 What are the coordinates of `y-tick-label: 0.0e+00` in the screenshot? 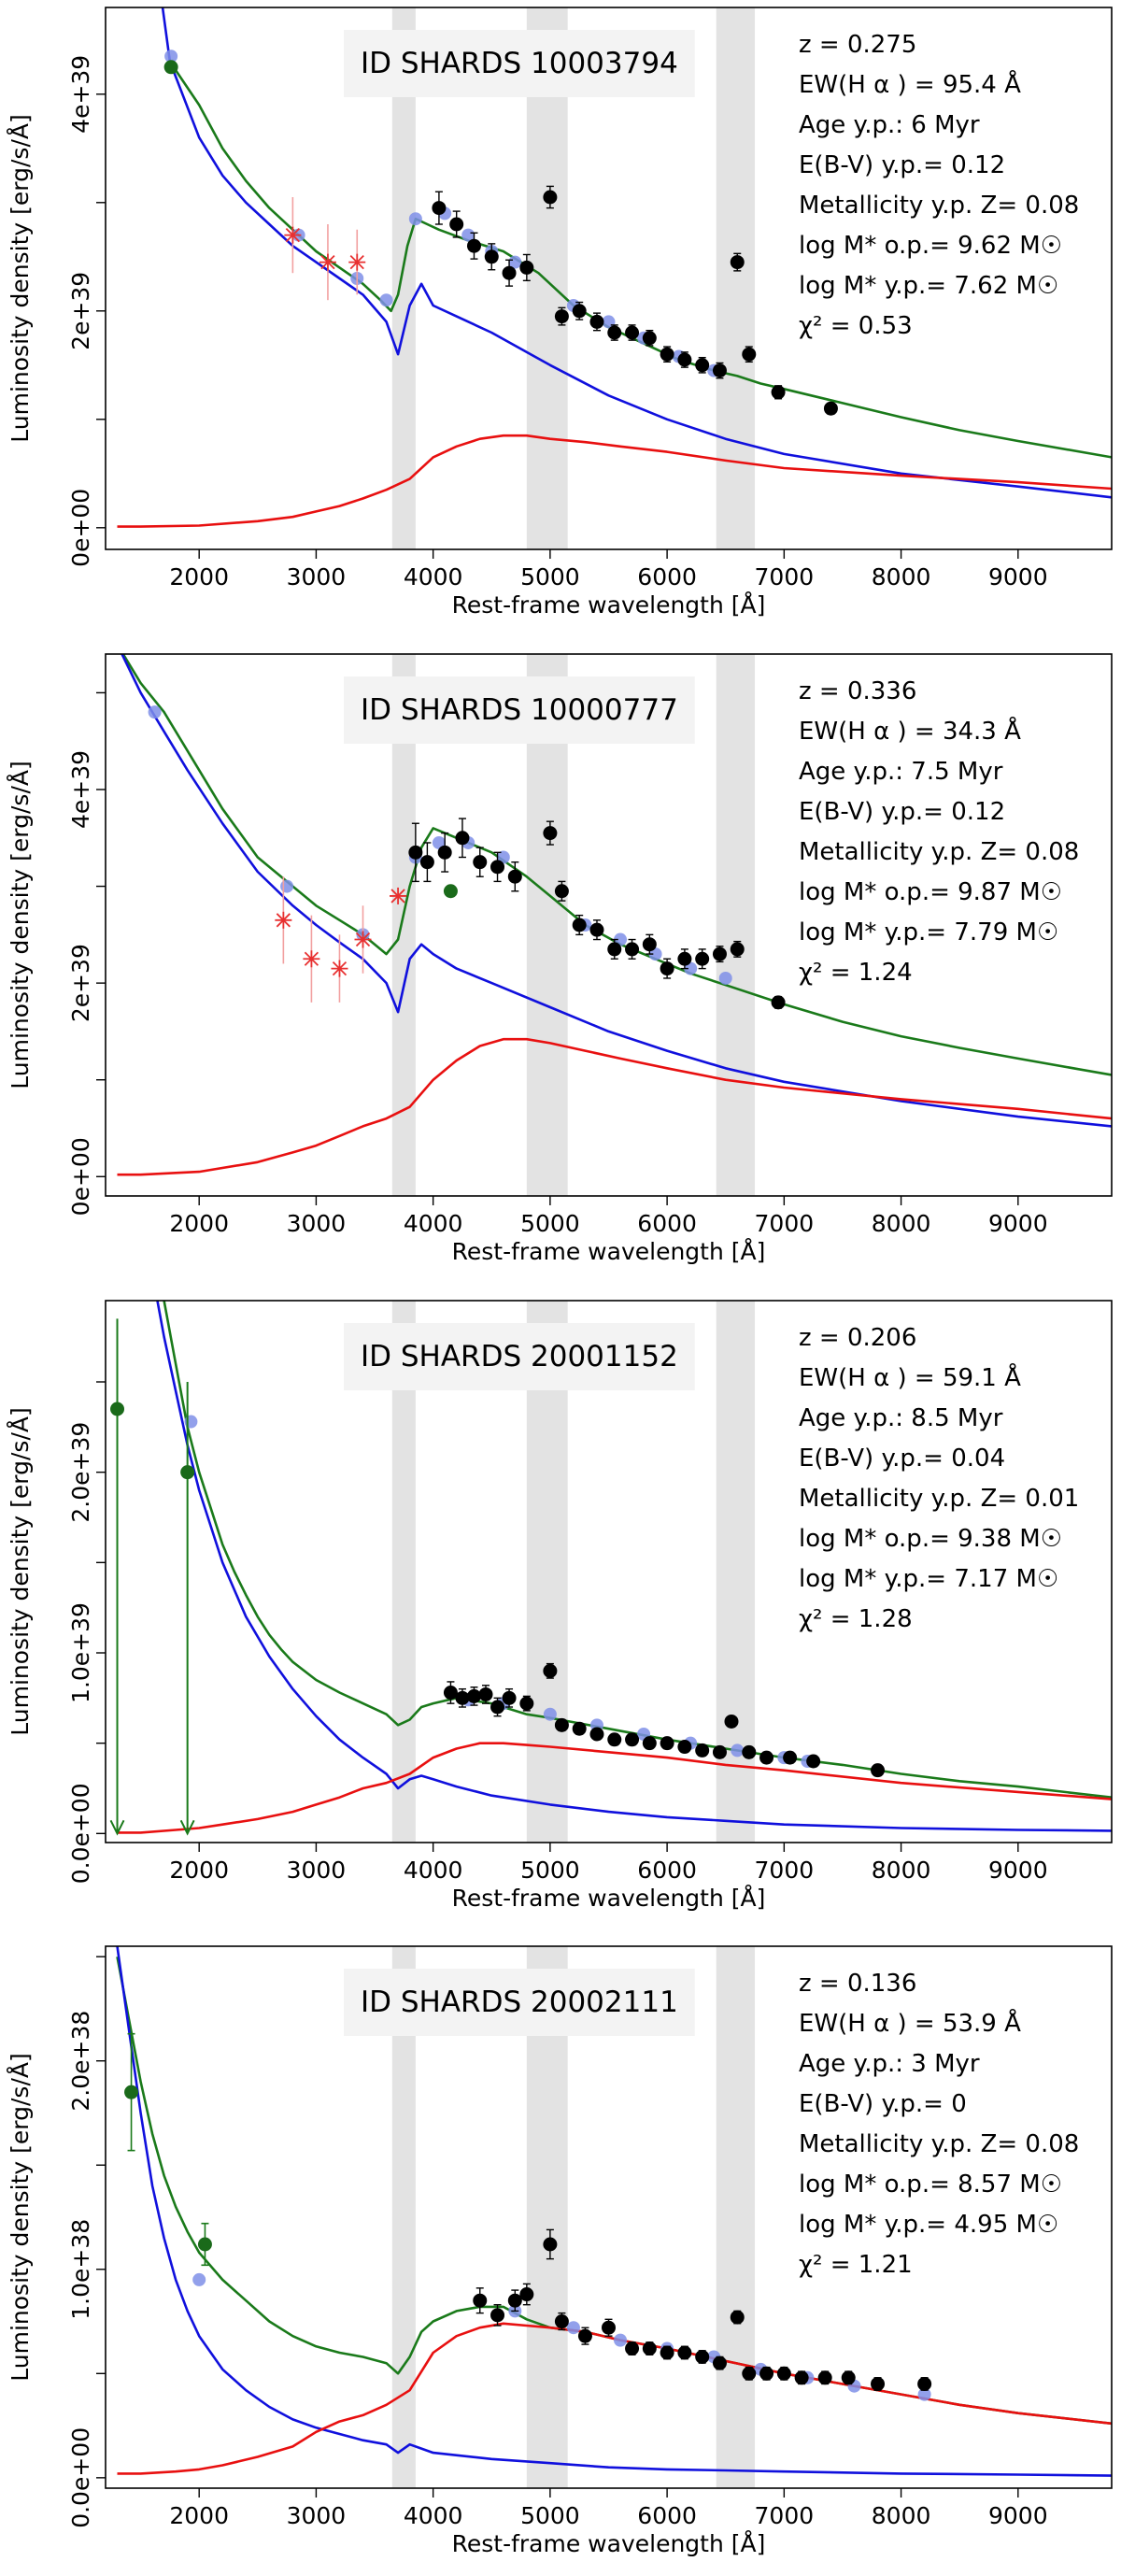 It's located at (81, 2478).